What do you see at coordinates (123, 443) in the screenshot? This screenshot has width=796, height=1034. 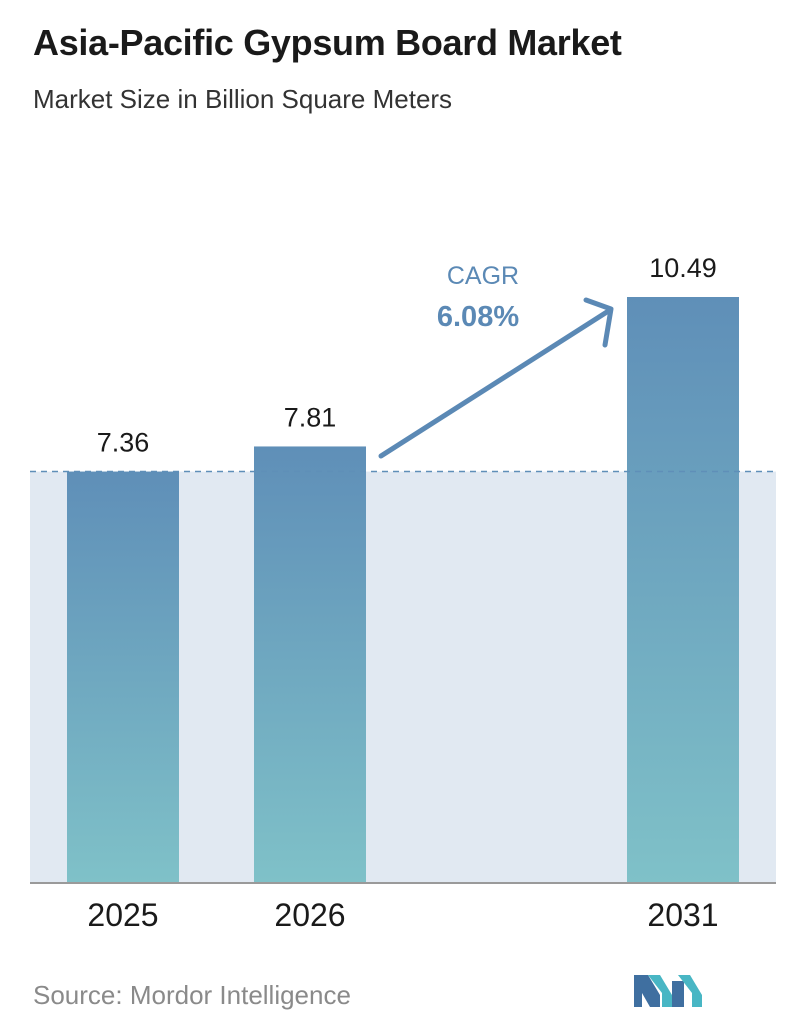 I see `data-label-2025: 7.36` at bounding box center [123, 443].